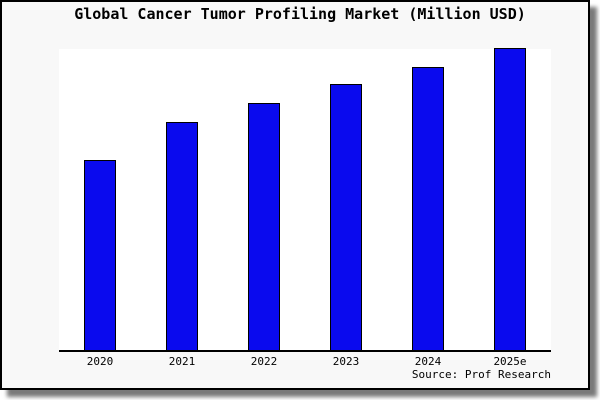 The width and height of the screenshot is (600, 400). Describe the element at coordinates (100, 361) in the screenshot. I see `x-tick-2020: 2020` at that location.